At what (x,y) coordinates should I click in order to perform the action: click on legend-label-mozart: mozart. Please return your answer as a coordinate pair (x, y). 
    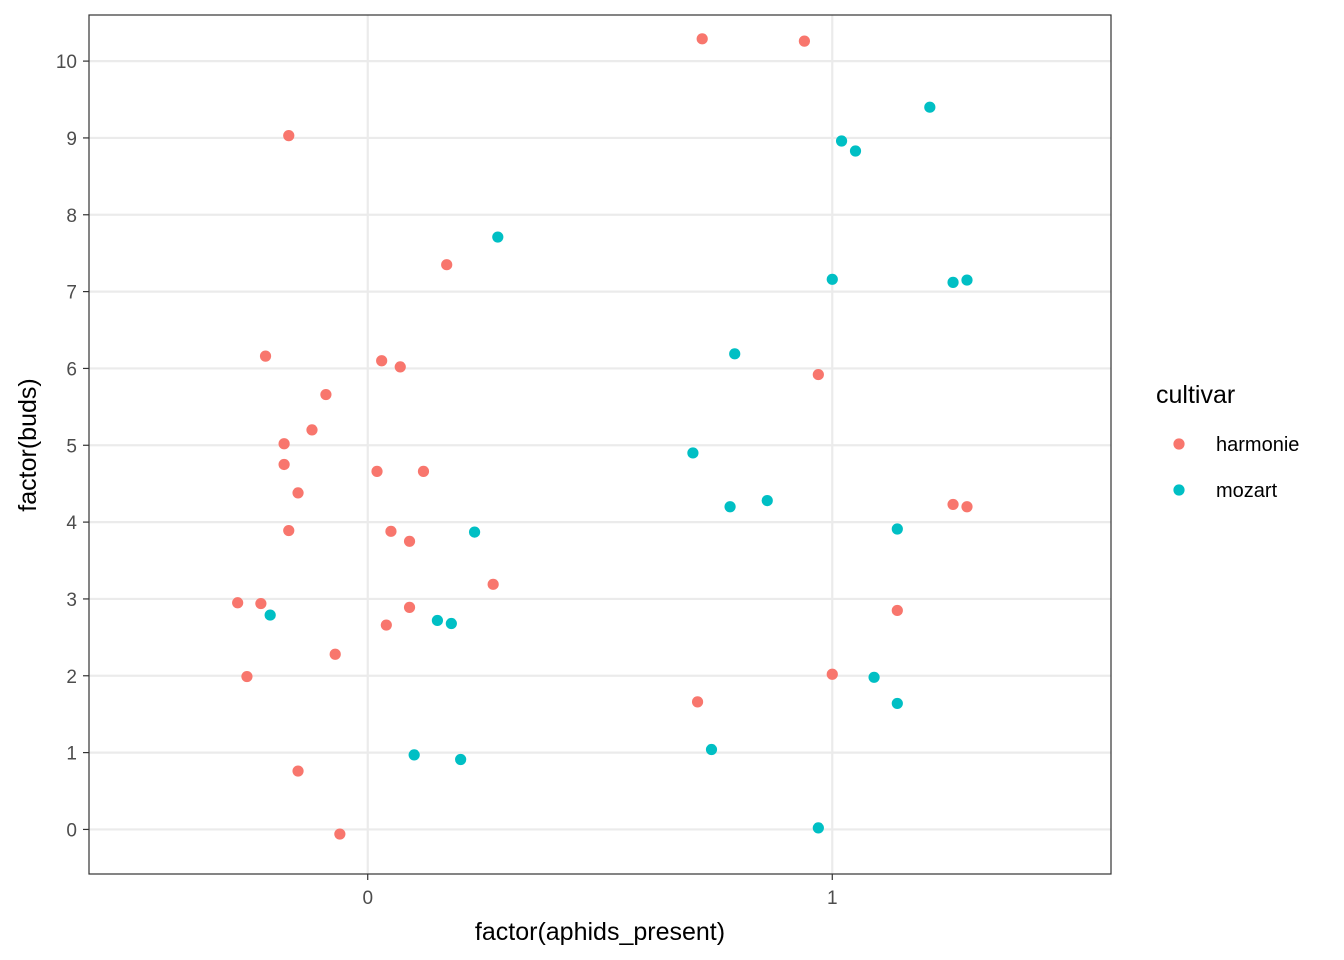
    Looking at the image, I should click on (1247, 491).